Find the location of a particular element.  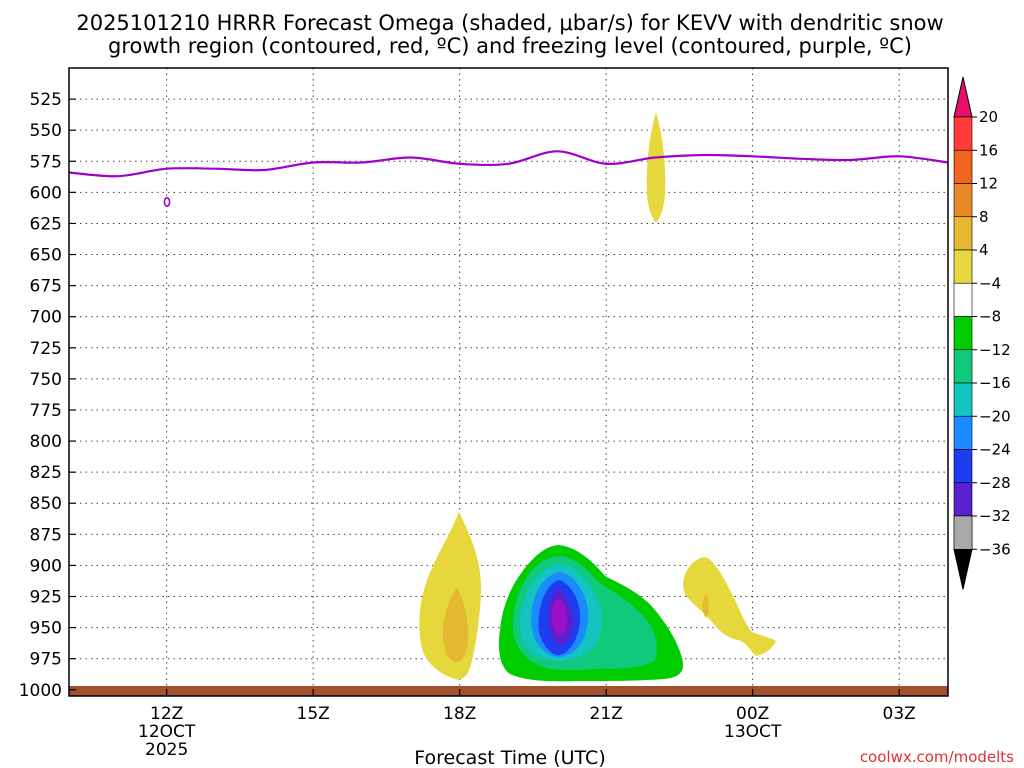

y-tick-label: 675 is located at coordinates (46, 287).